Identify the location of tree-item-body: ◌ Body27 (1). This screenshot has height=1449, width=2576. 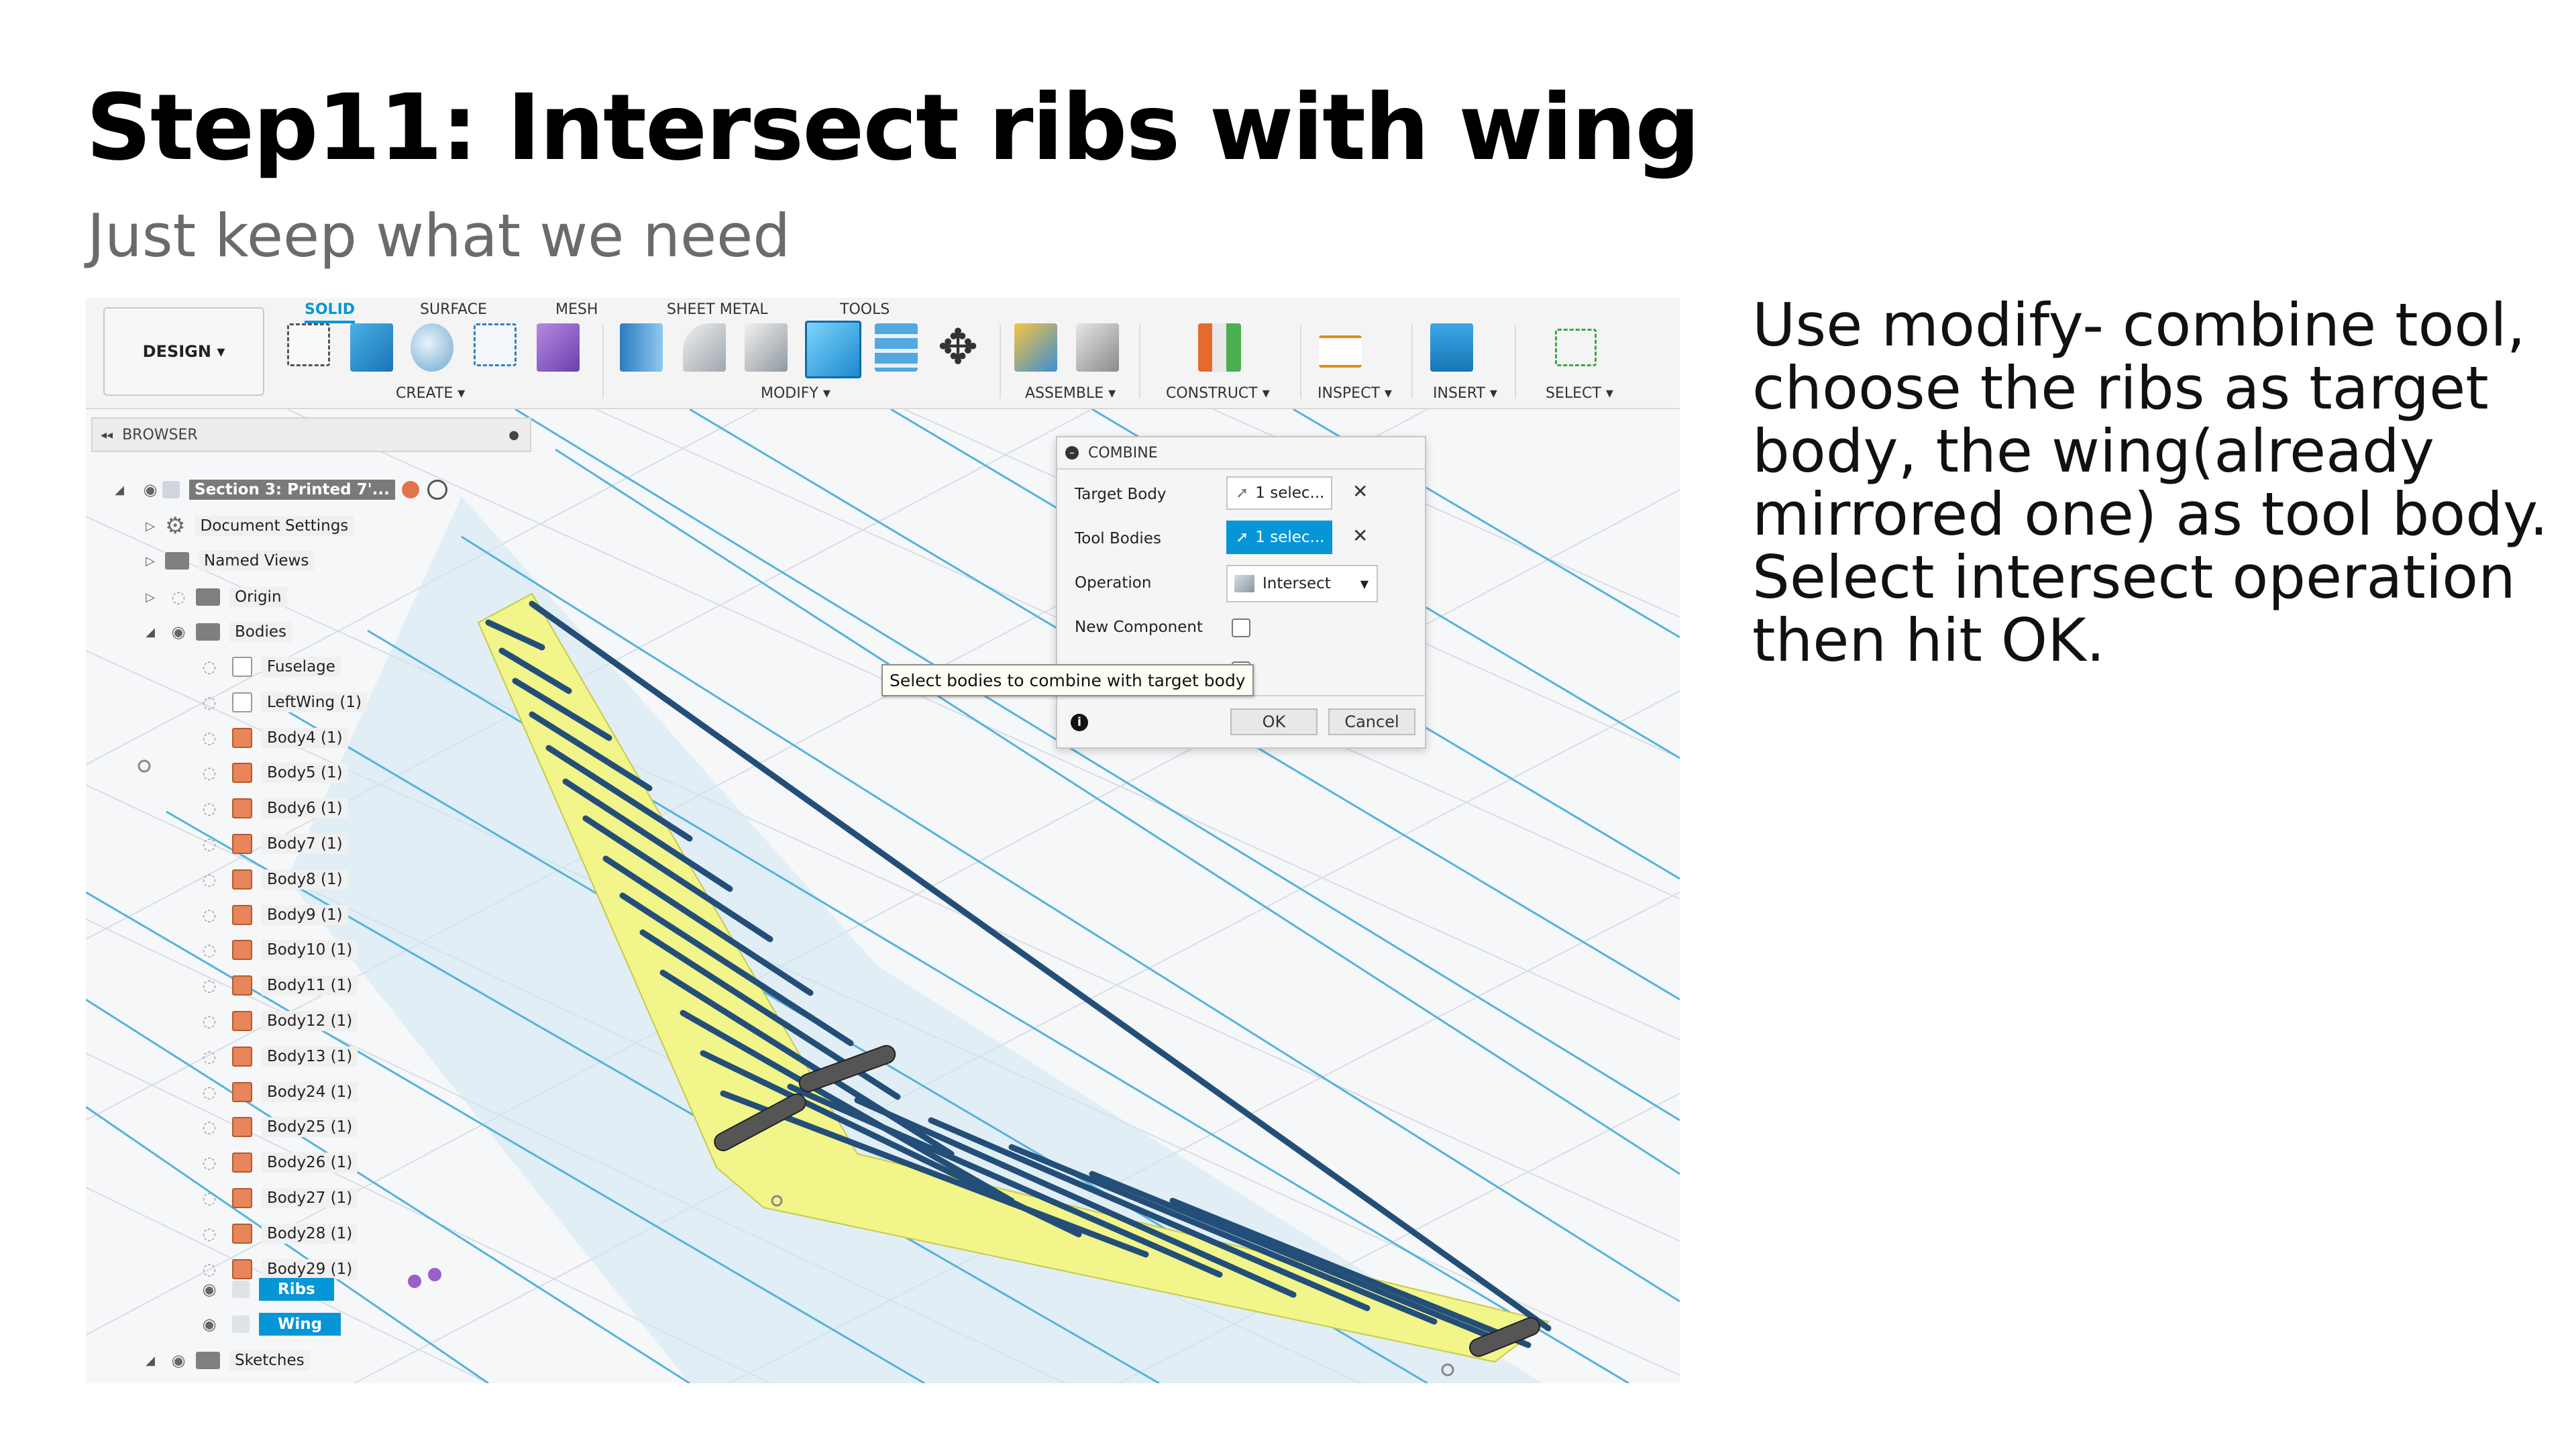
(277, 1198).